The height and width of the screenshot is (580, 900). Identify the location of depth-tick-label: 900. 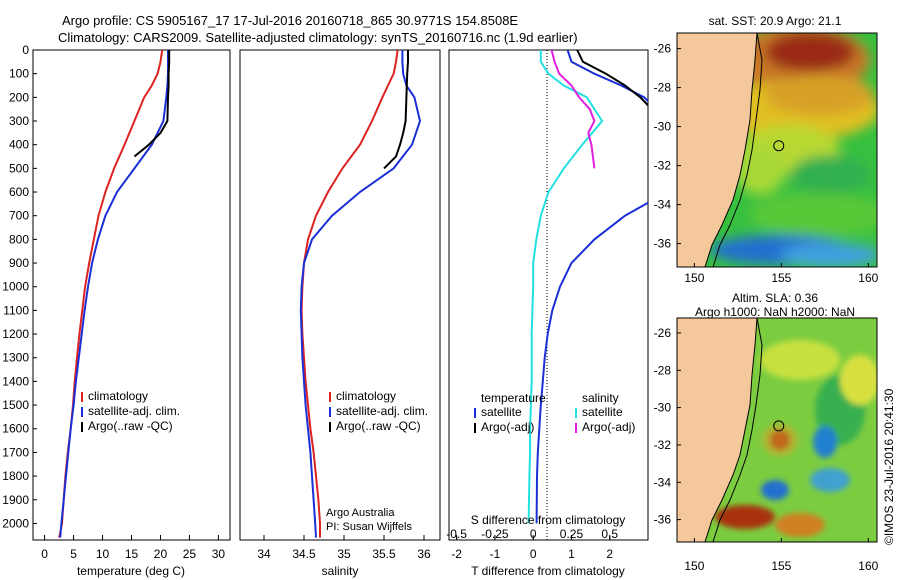
(19, 263).